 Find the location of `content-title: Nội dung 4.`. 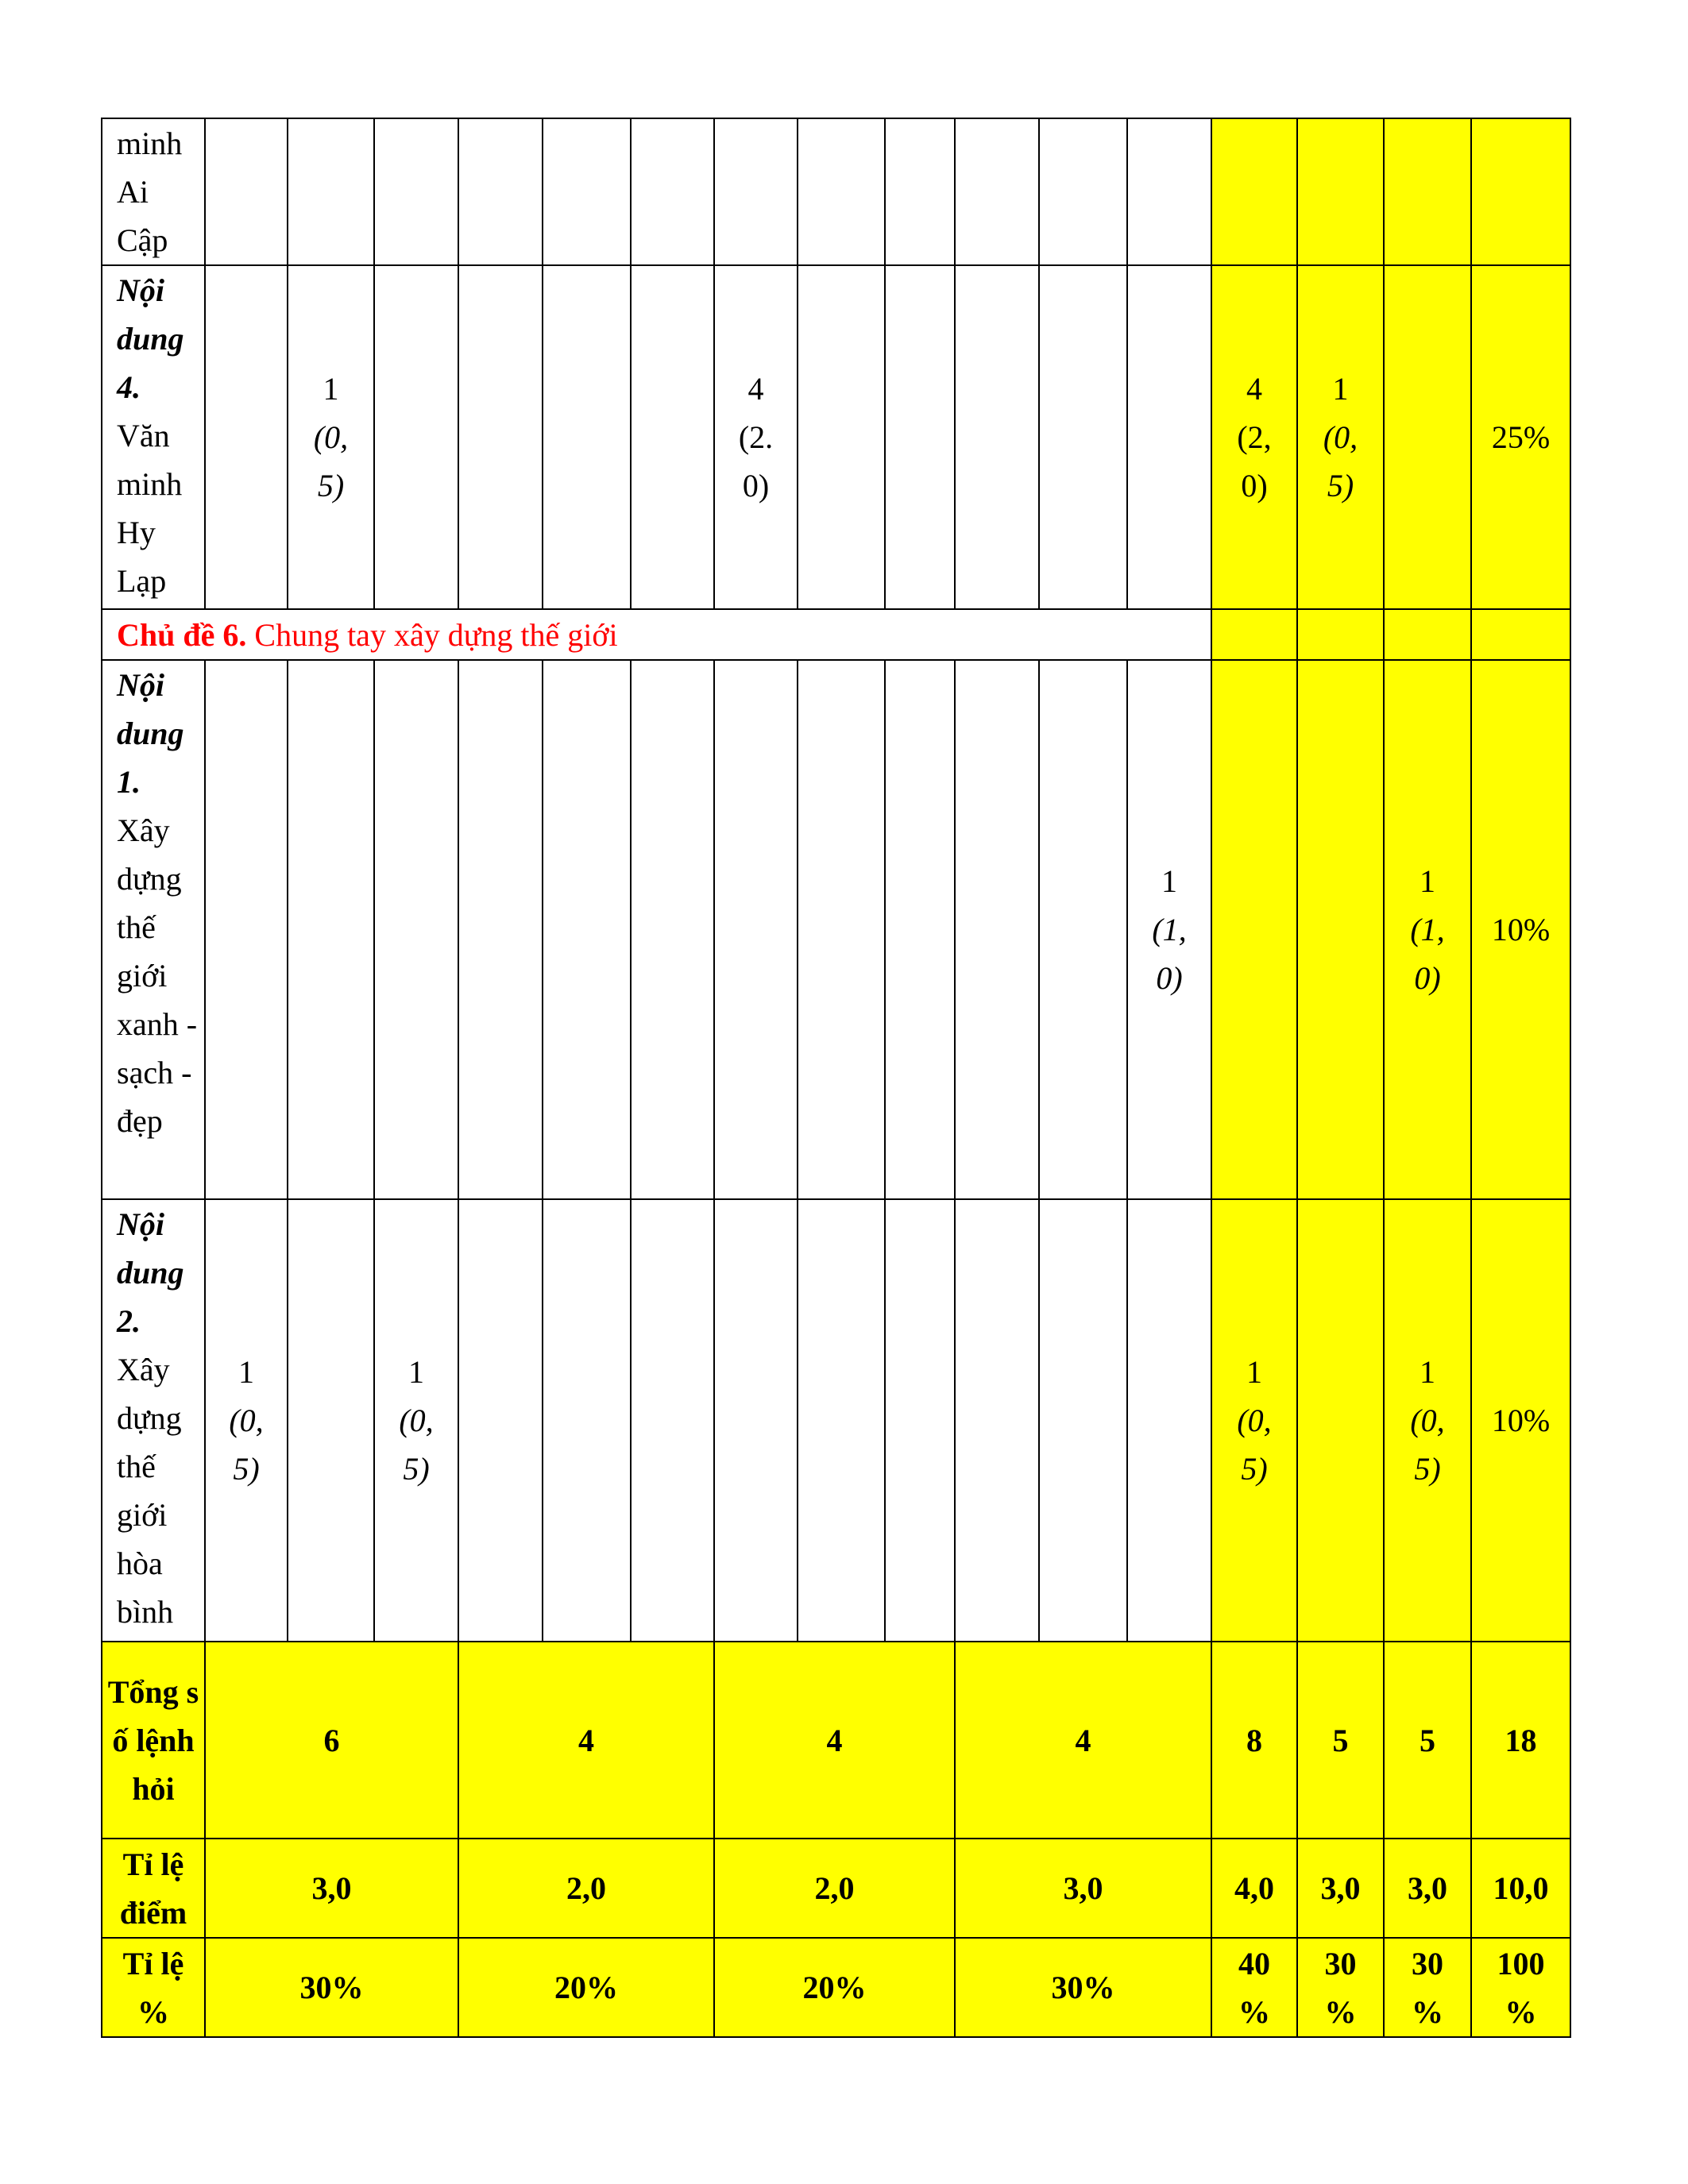

content-title: Nội dung 4. is located at coordinates (151, 338).